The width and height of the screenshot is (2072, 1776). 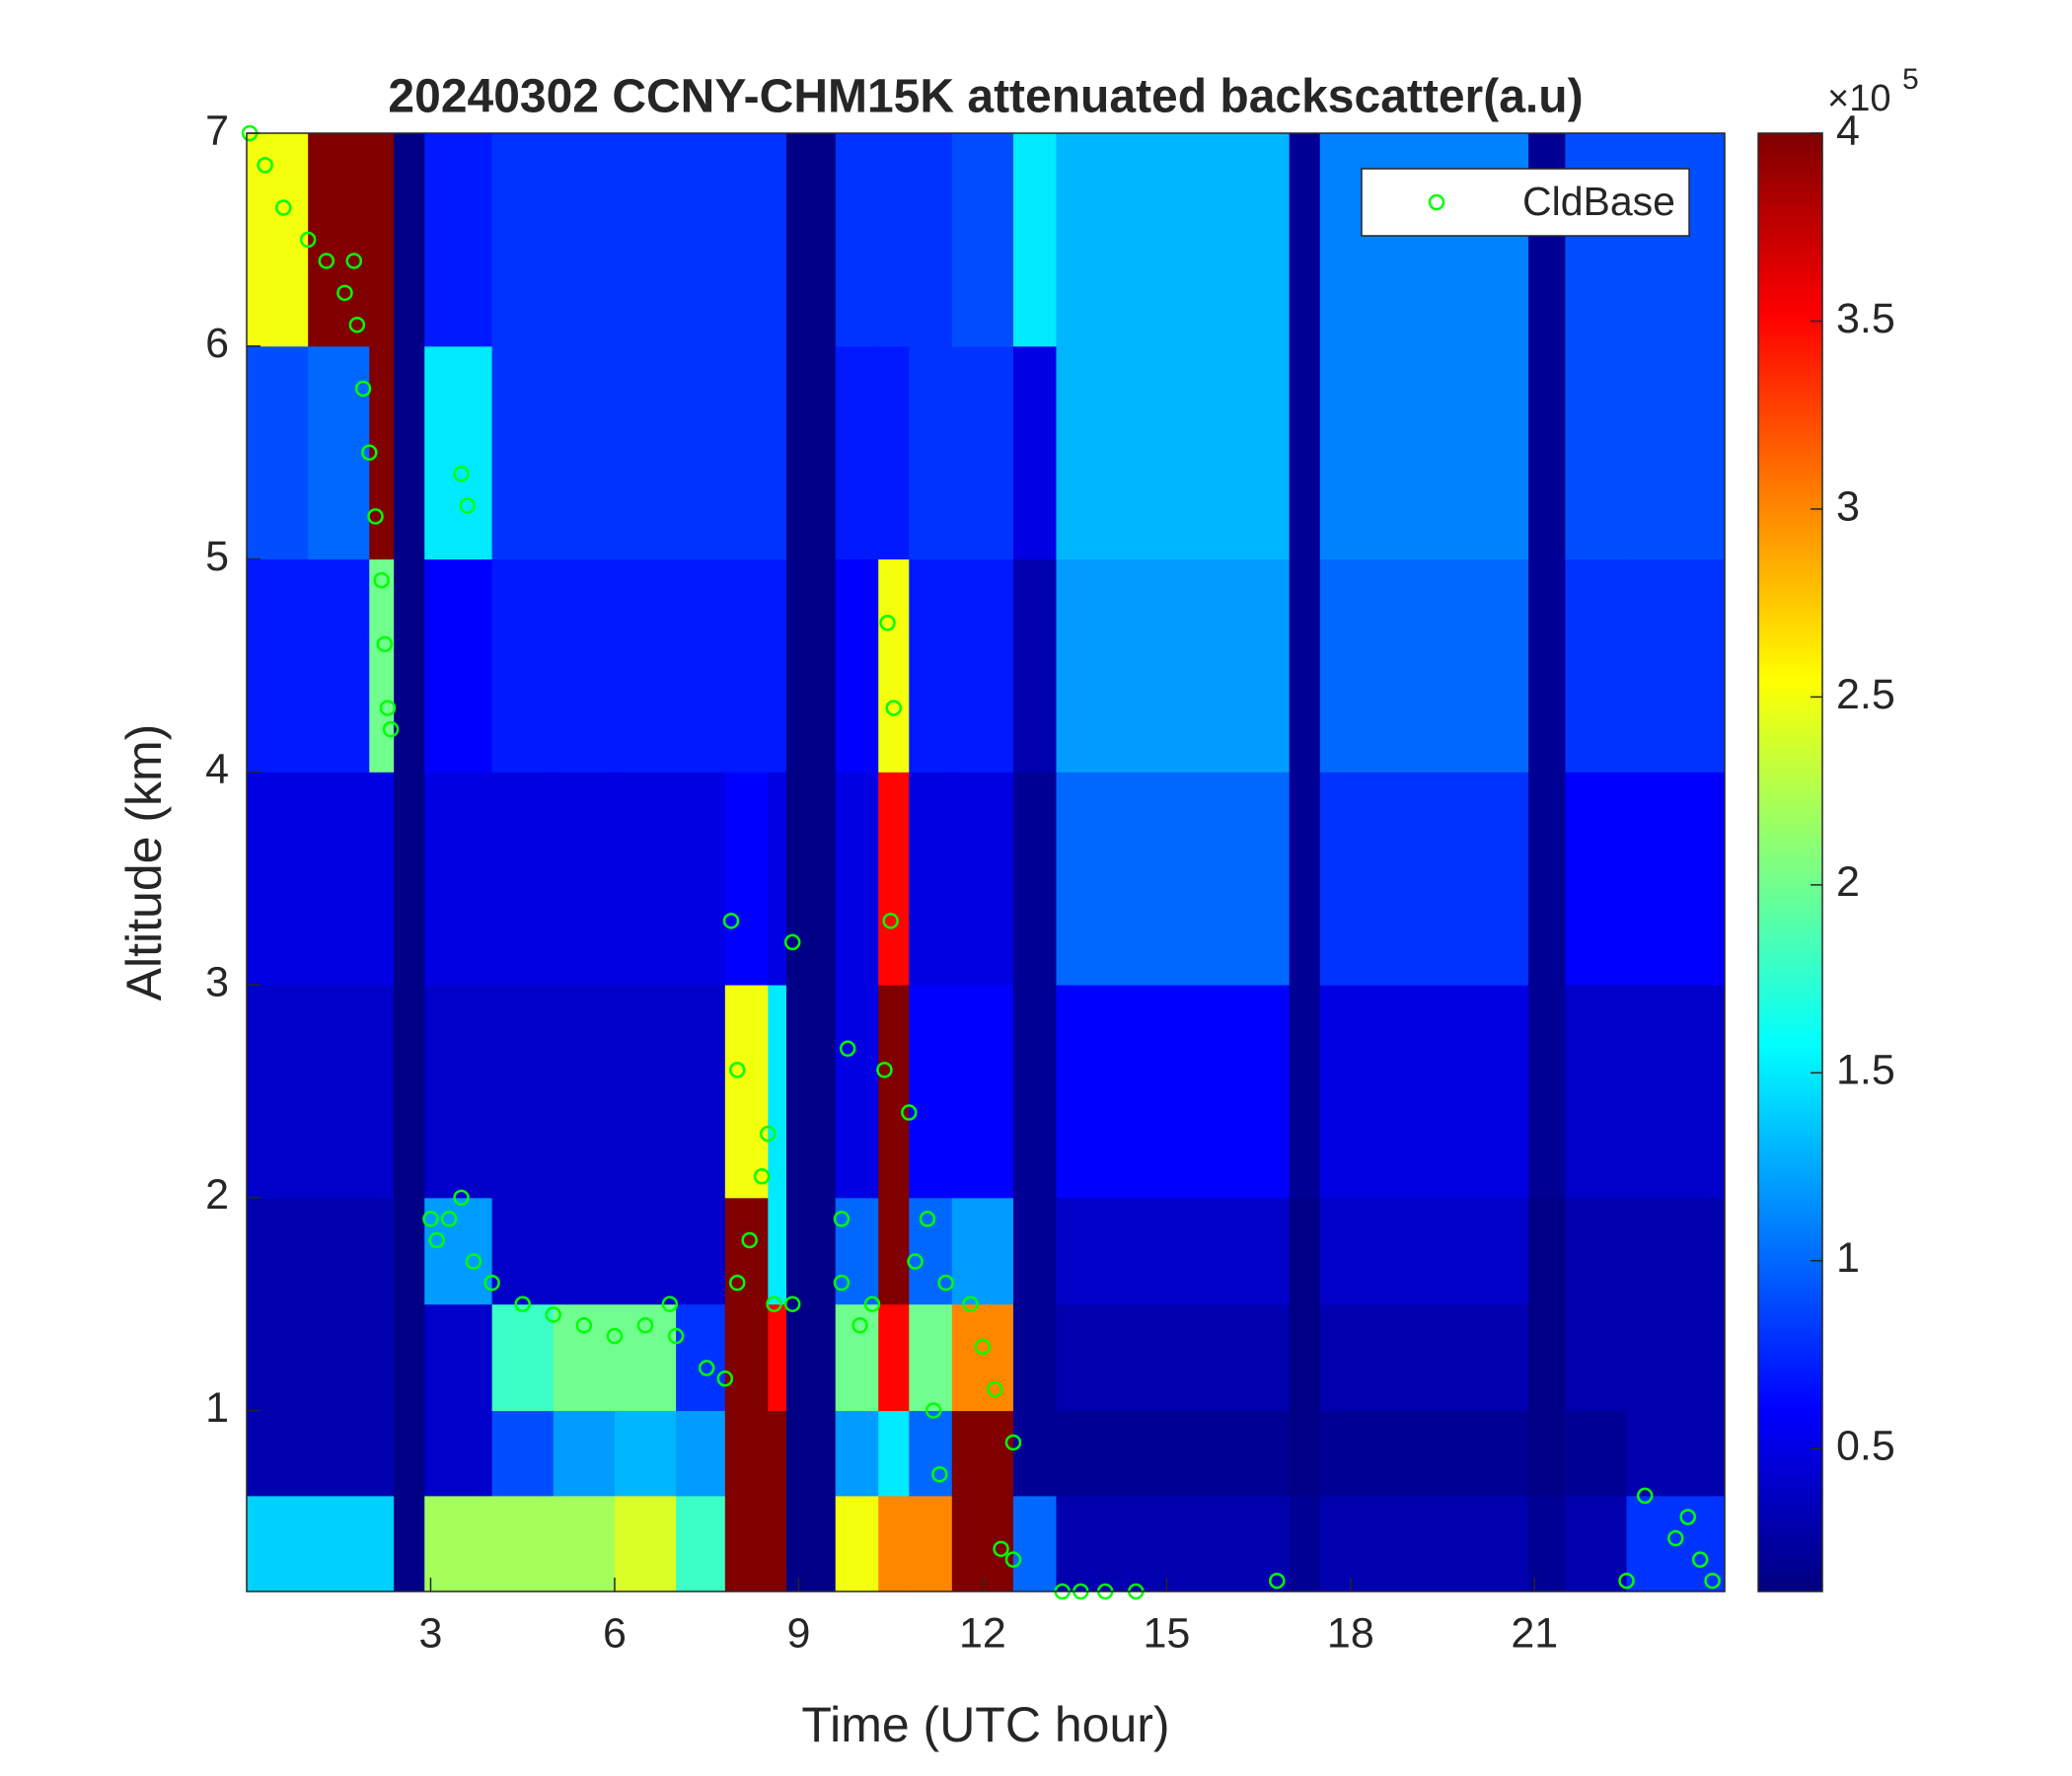 I want to click on y-tick-label: 4, so click(x=217, y=770).